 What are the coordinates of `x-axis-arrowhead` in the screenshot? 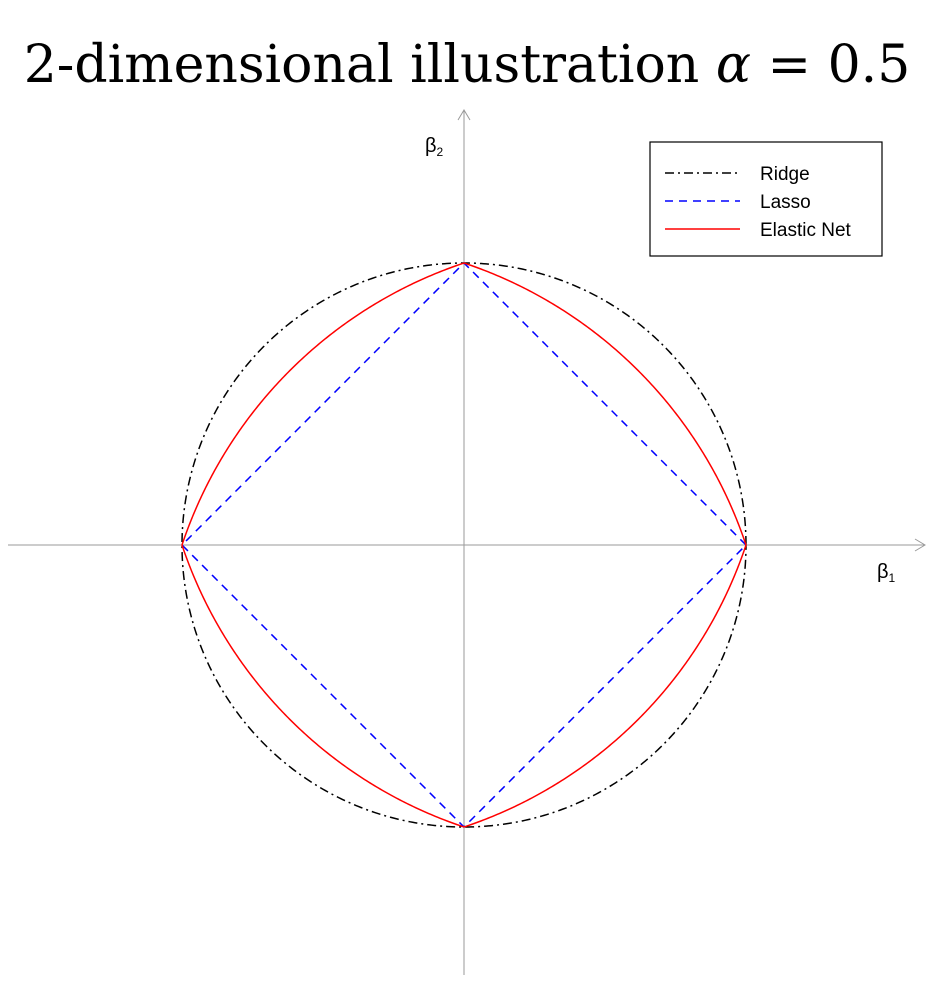 It's located at (920, 545).